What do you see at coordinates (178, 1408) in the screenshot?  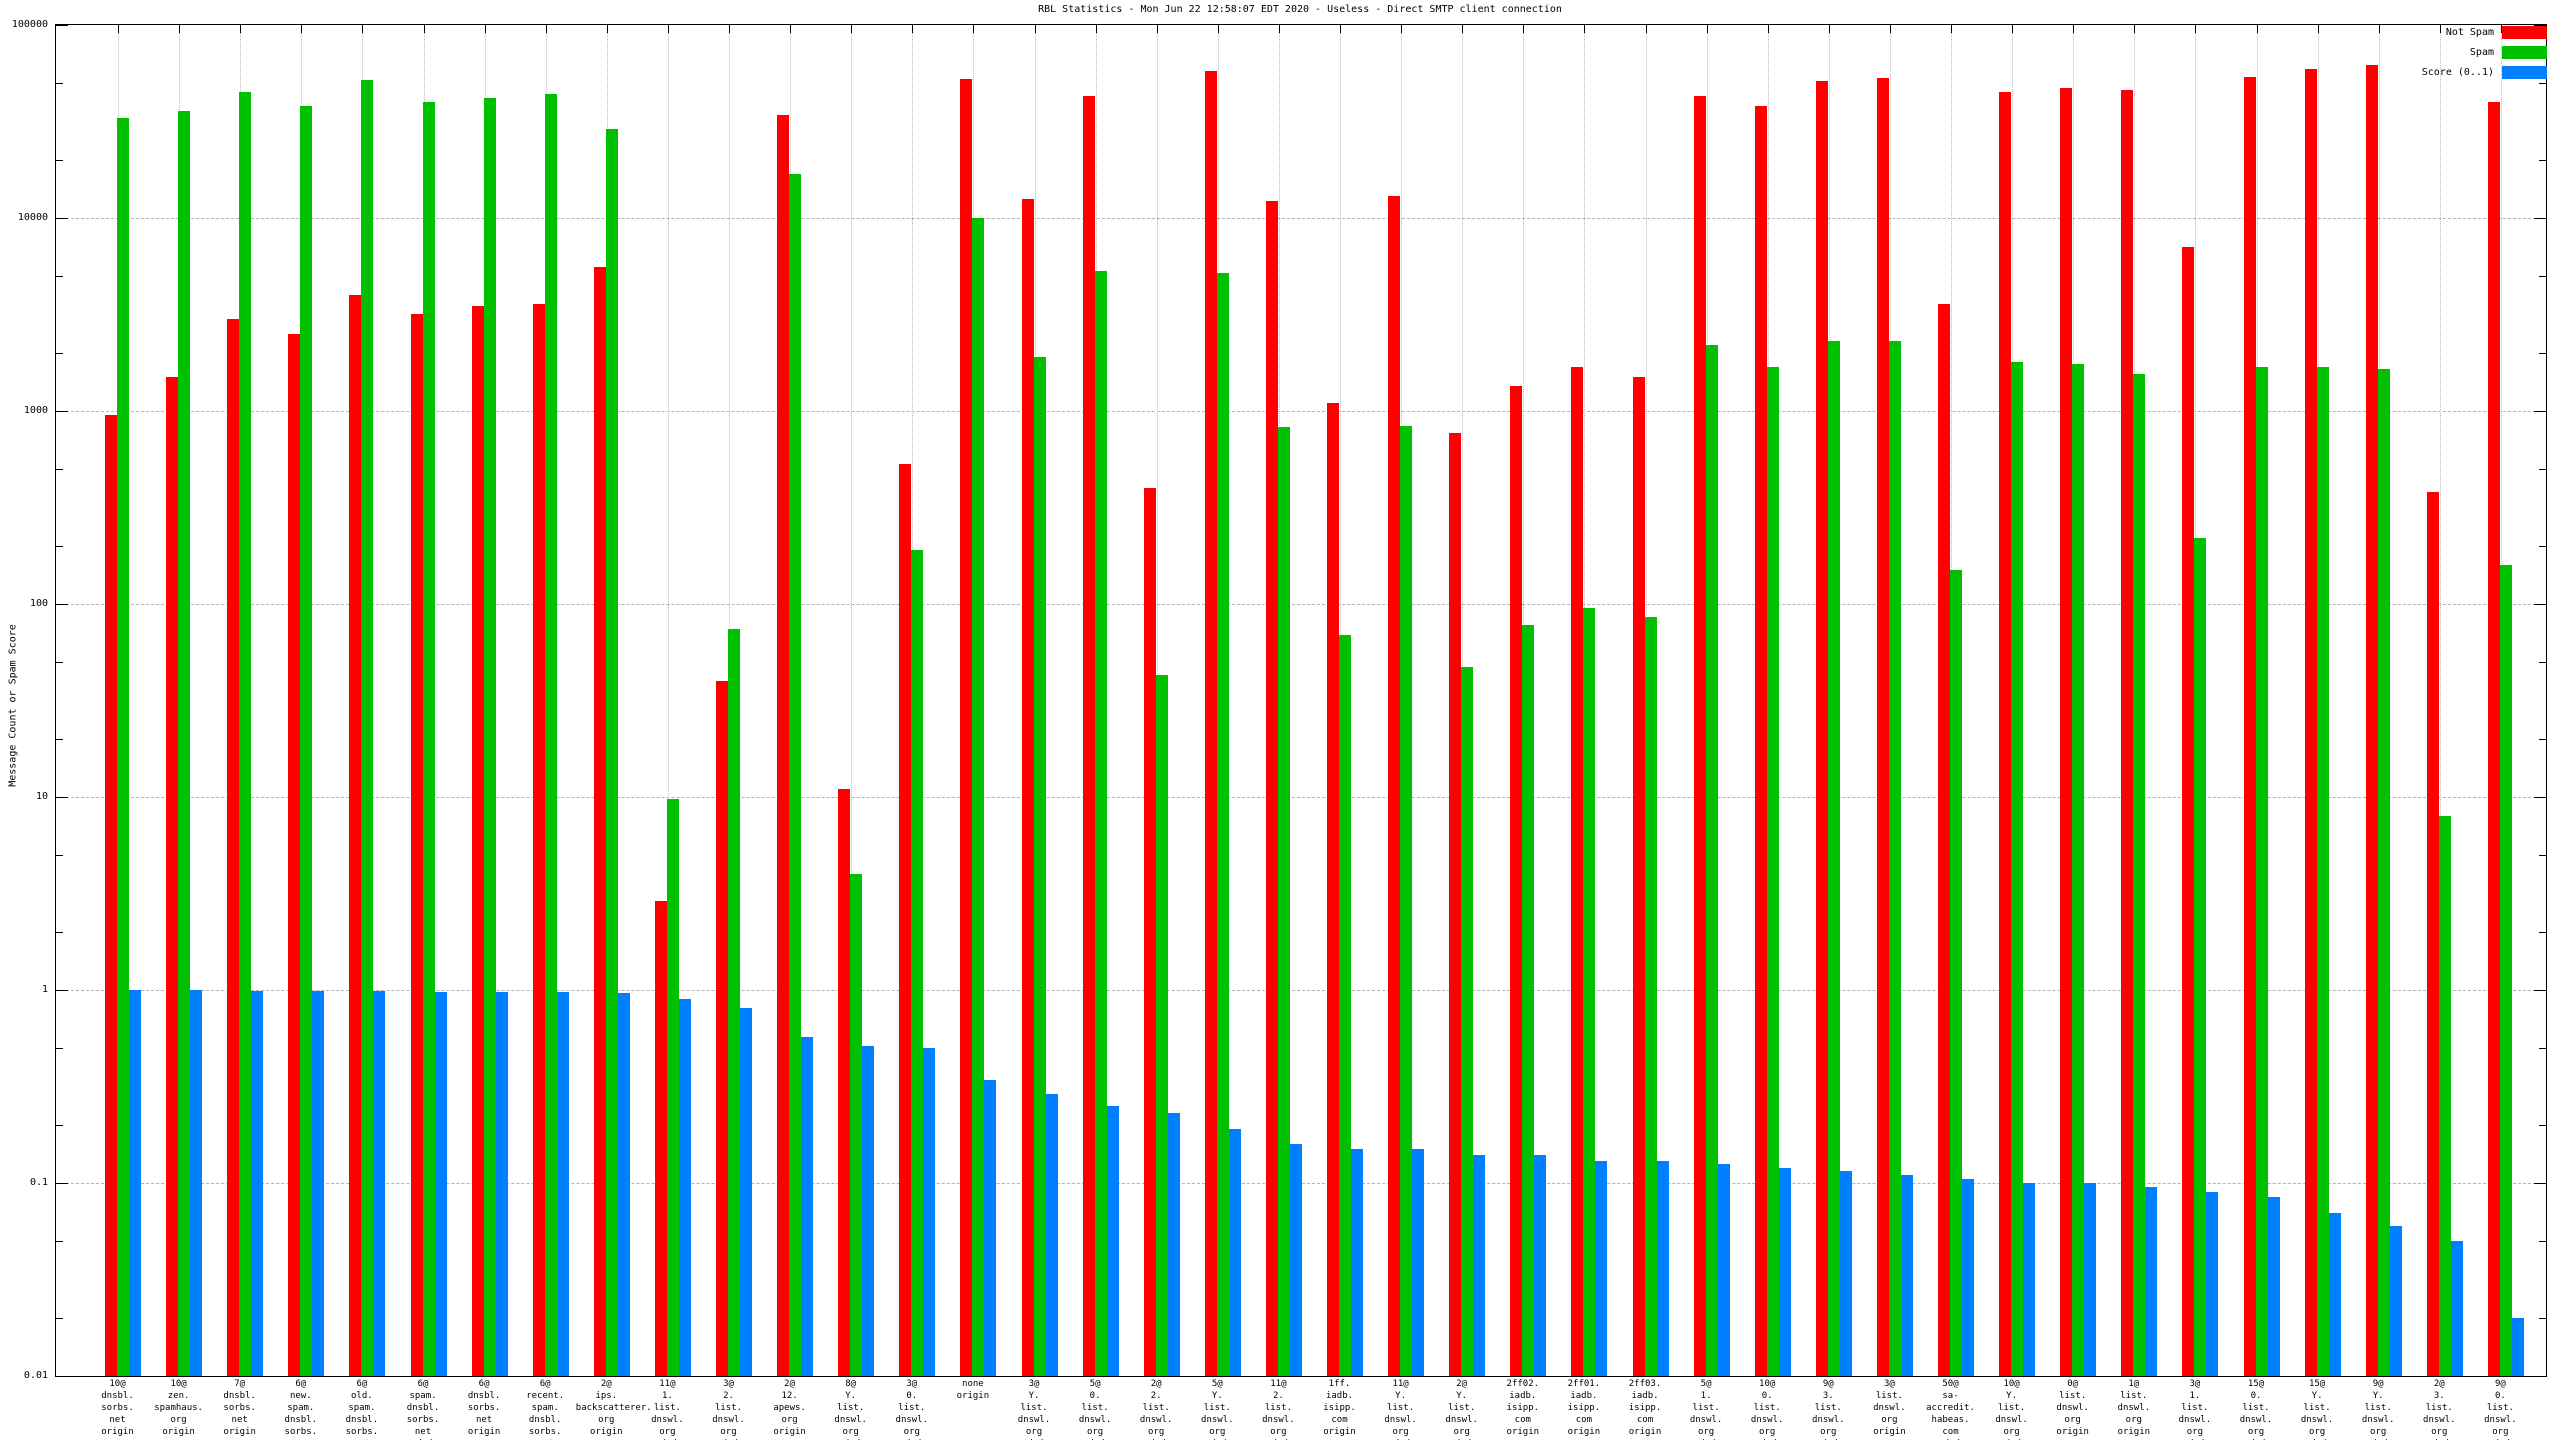 I see `x-category-label: 10@ zen. spamhaus. org origin` at bounding box center [178, 1408].